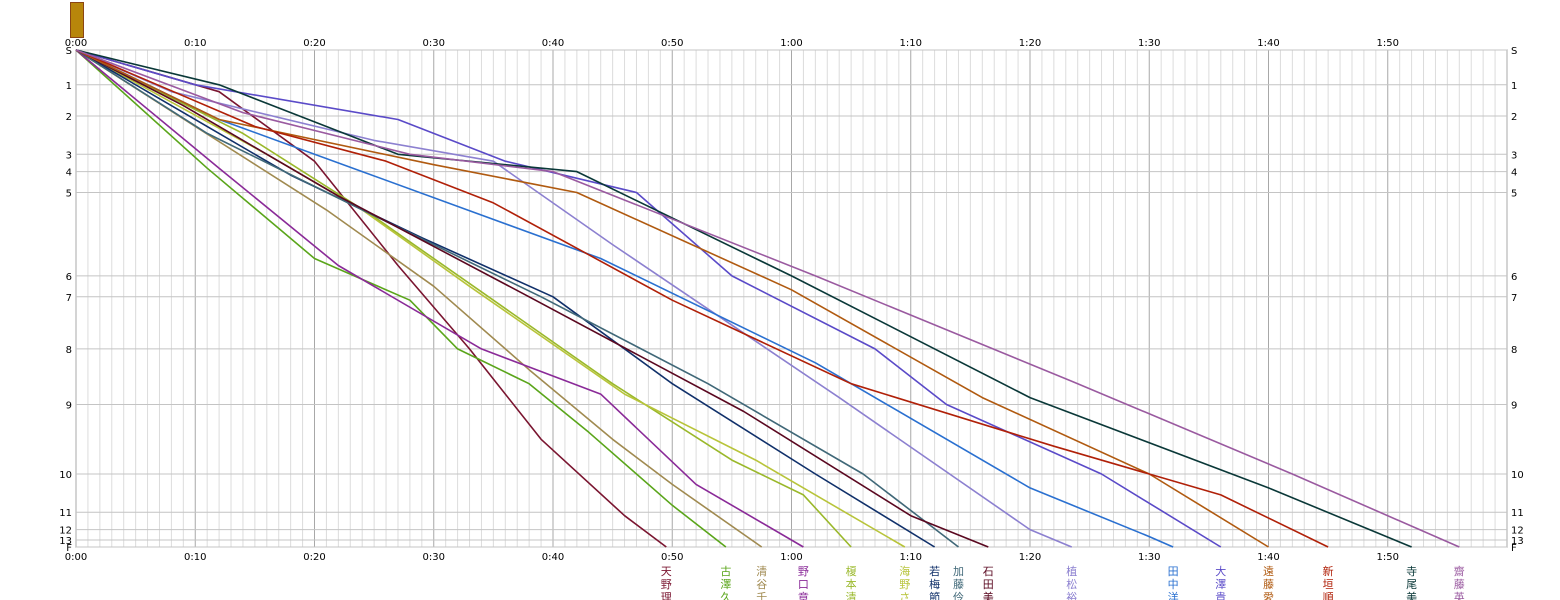  What do you see at coordinates (1388, 43) in the screenshot?
I see `x-tick-label-top: 1:50` at bounding box center [1388, 43].